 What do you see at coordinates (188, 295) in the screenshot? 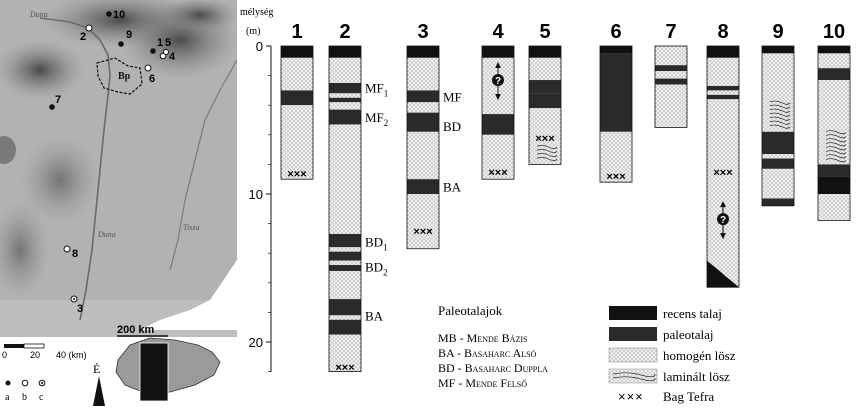
I see `outside-area` at bounding box center [188, 295].